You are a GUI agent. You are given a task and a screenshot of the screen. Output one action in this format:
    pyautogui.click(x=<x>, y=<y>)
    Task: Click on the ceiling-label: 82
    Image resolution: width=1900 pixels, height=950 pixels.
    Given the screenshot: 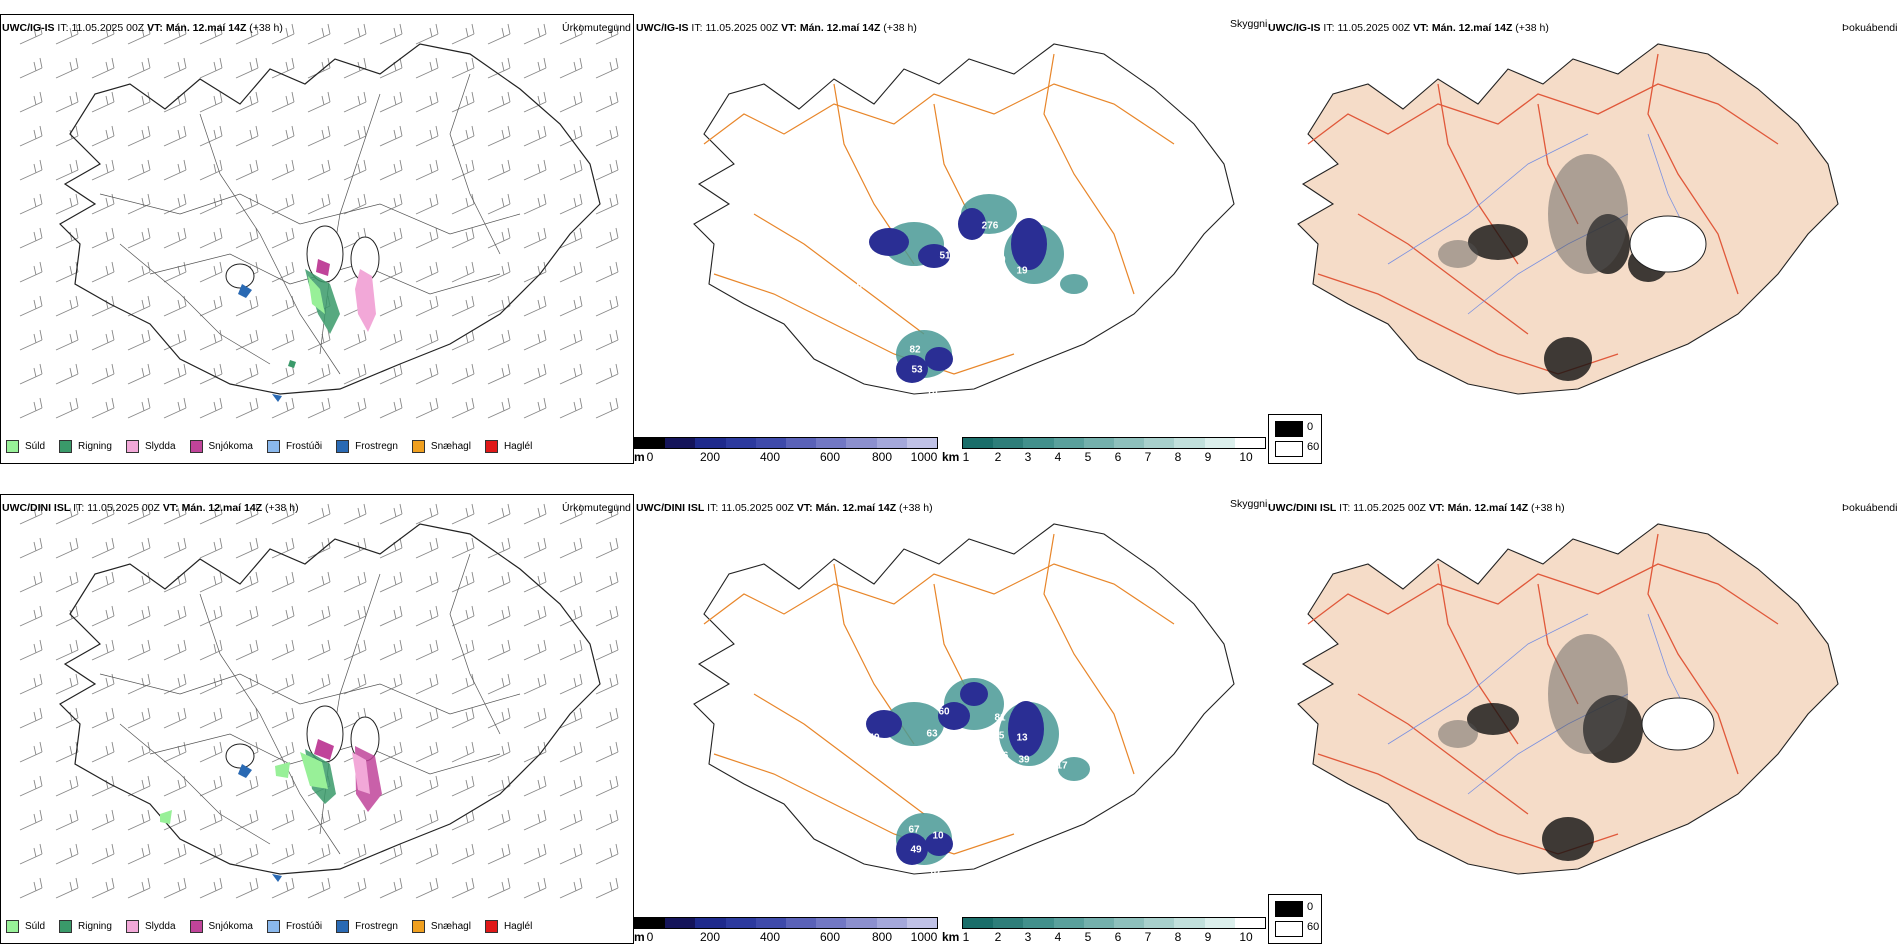 What is the action you would take?
    pyautogui.click(x=915, y=350)
    